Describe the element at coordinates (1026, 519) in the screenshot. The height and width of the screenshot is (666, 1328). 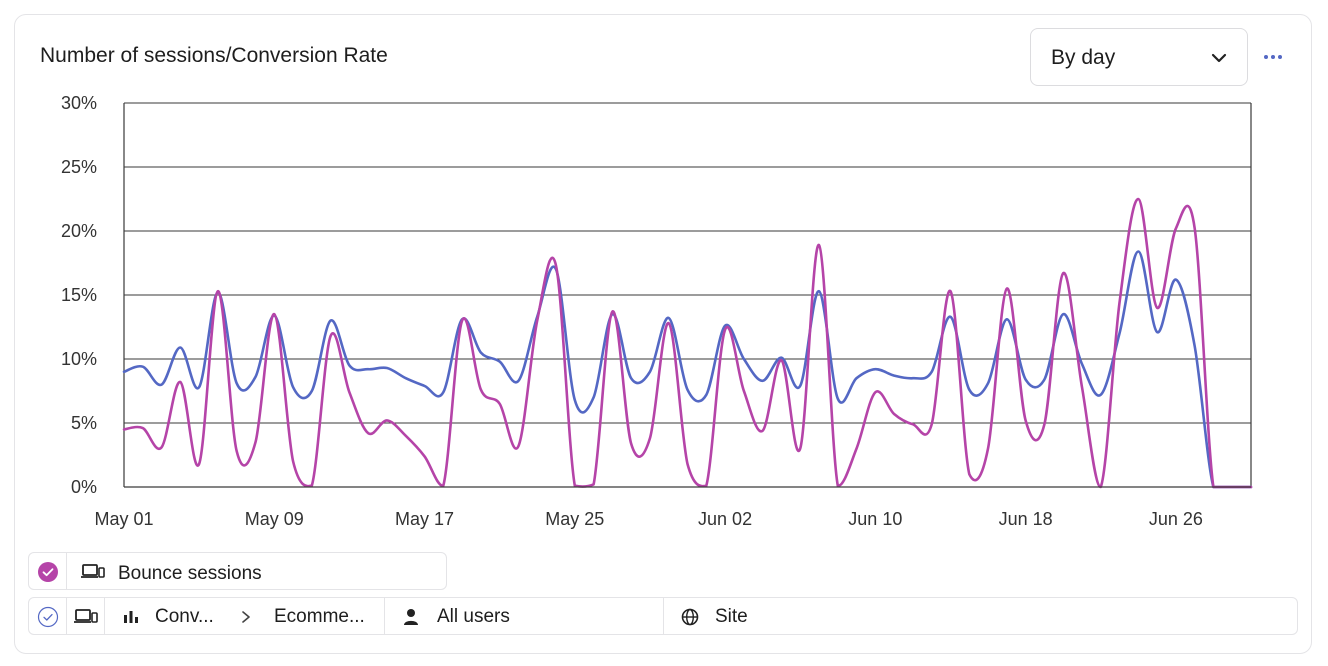
I see `x-tick-label: Jun 18` at that location.